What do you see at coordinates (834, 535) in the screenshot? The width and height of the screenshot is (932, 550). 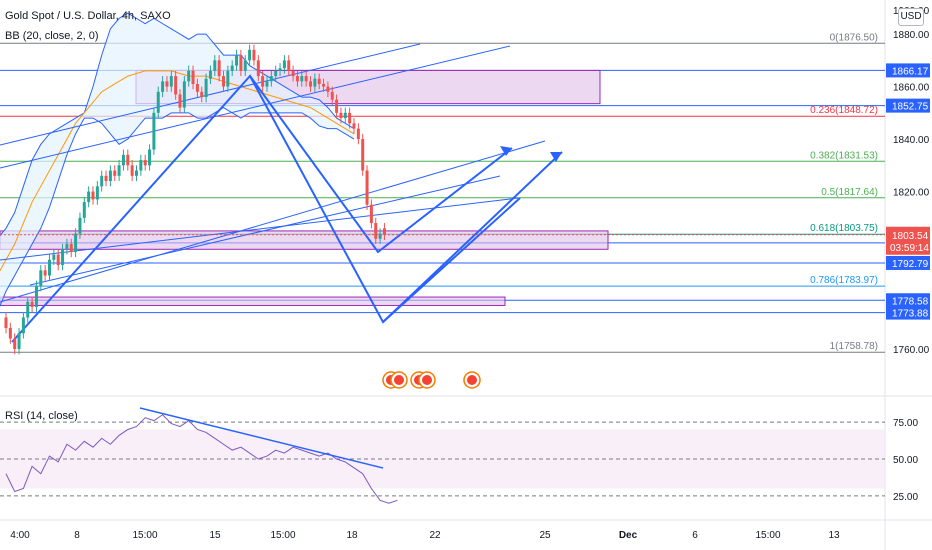 I see `time-tick-label: 13` at bounding box center [834, 535].